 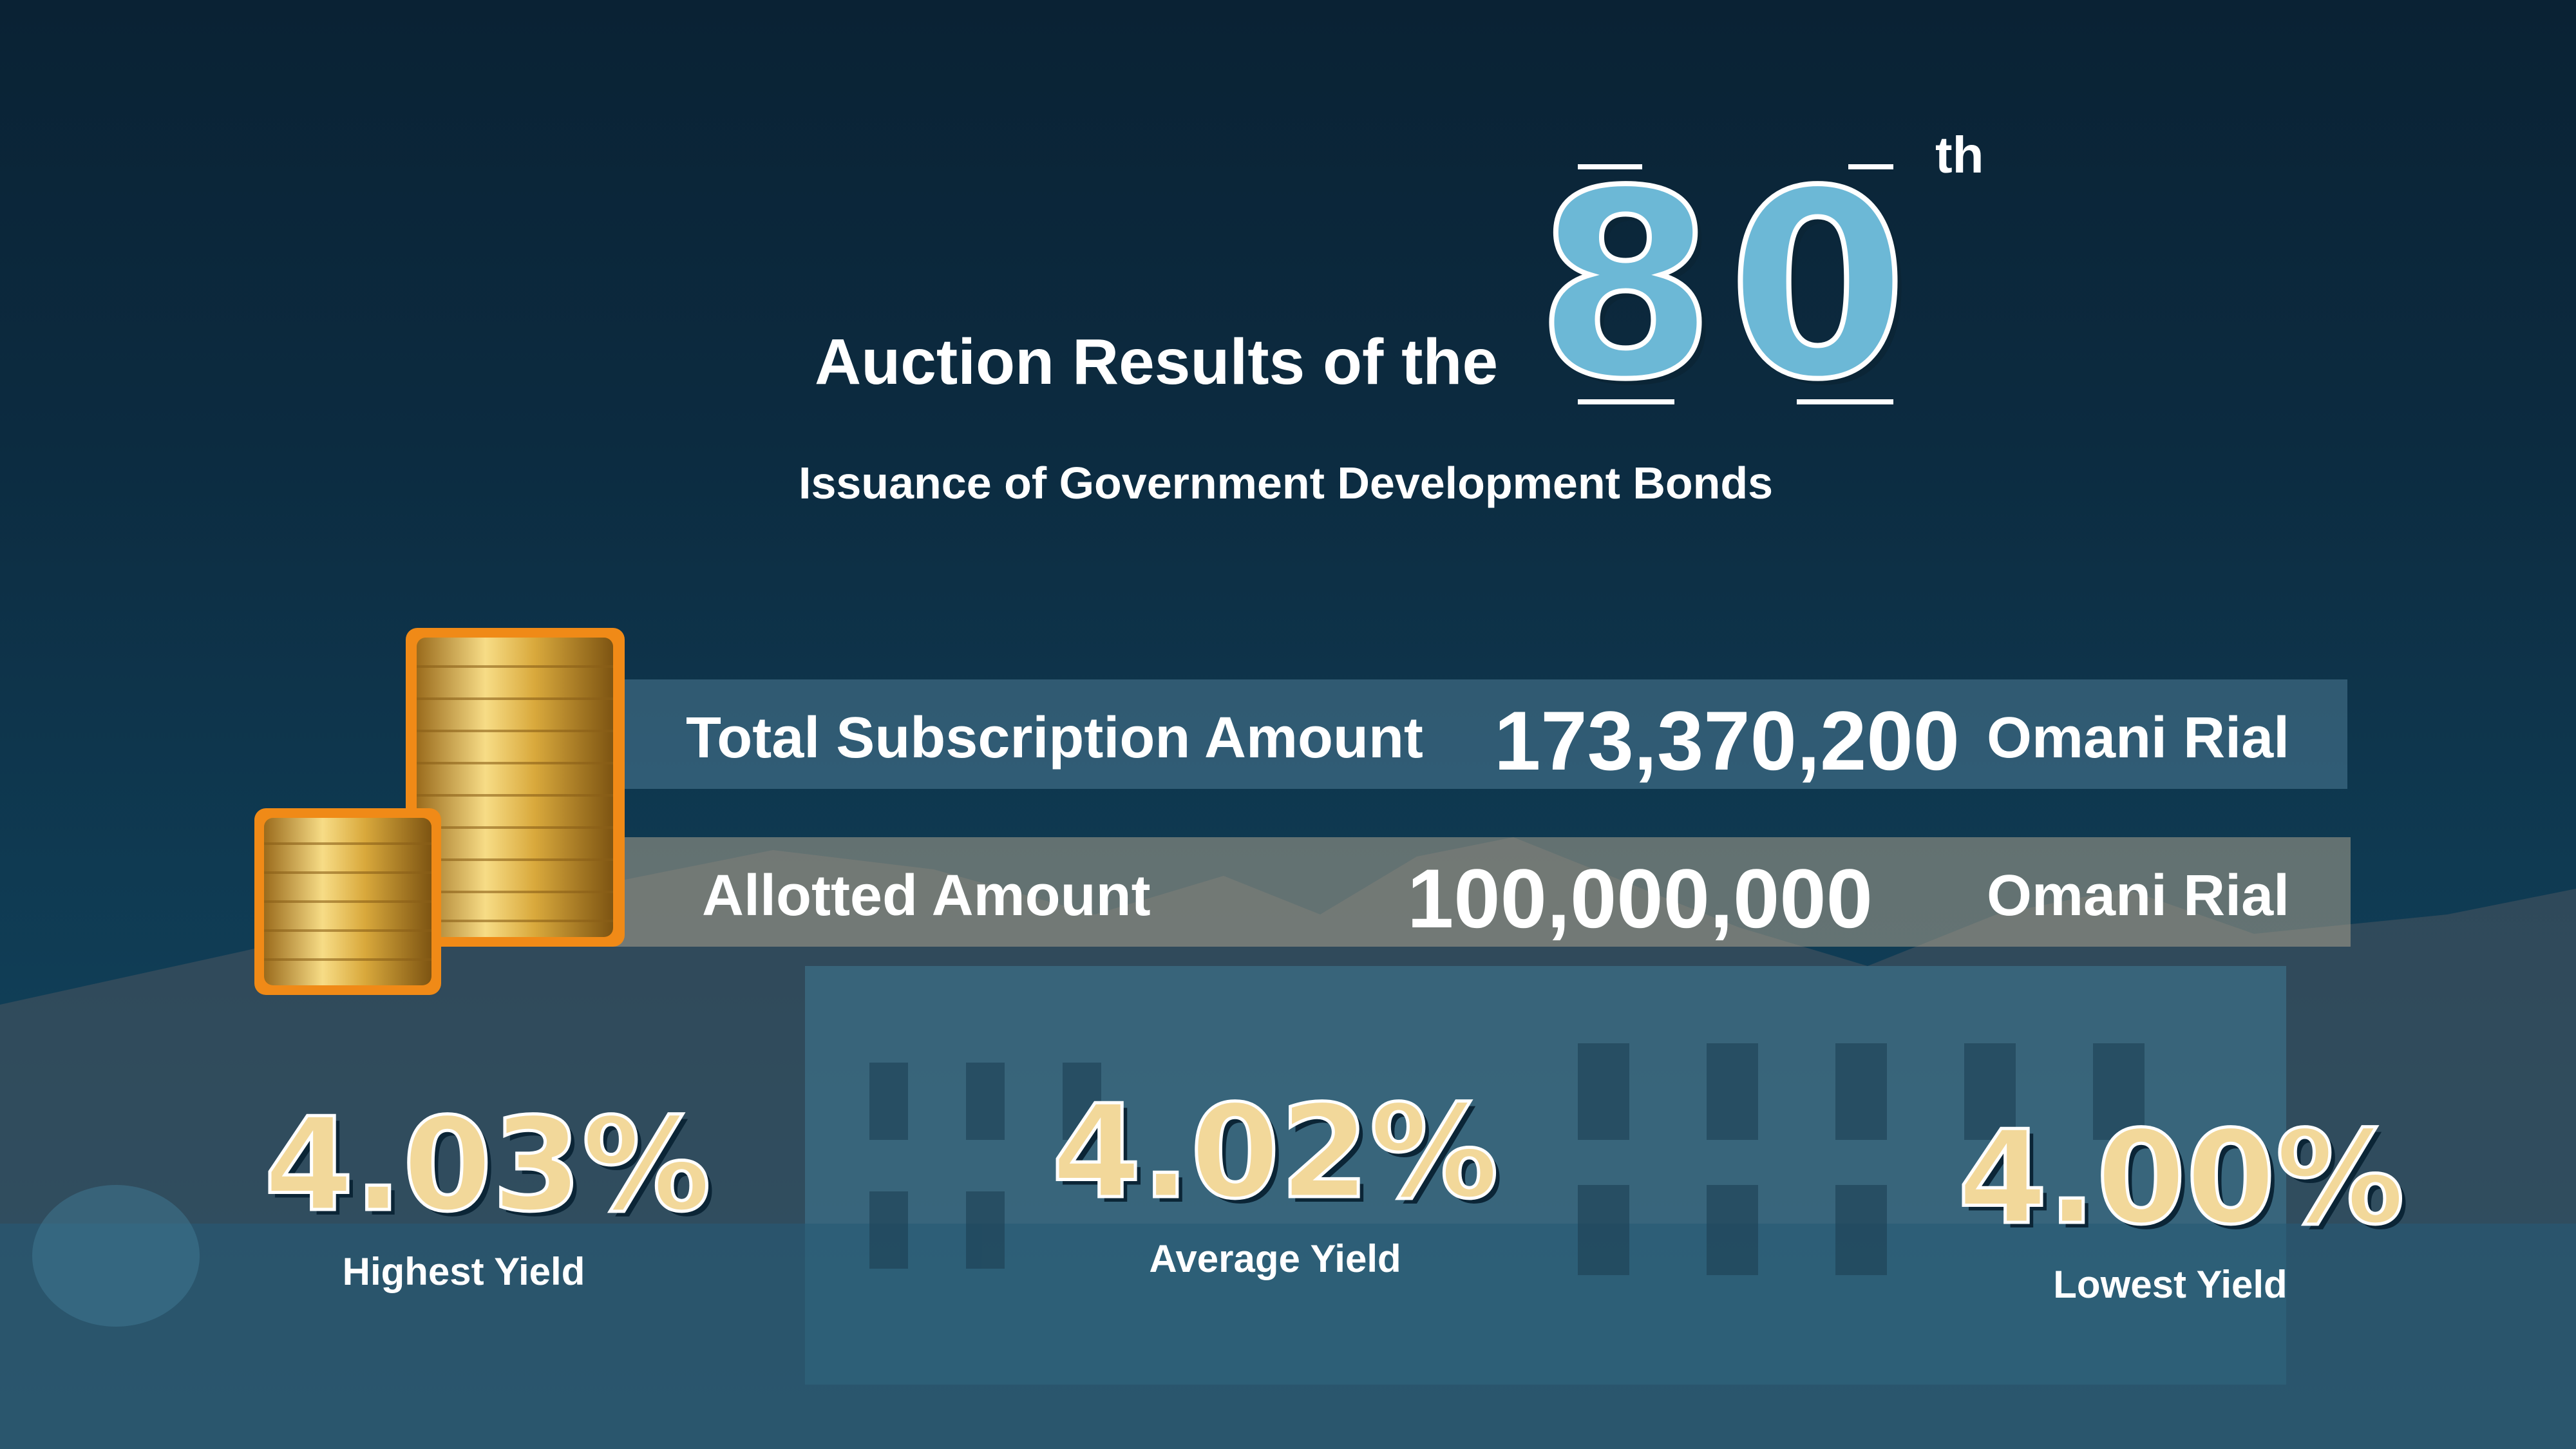 I want to click on allotted-amount-value: 100,000,000, so click(x=1640, y=898).